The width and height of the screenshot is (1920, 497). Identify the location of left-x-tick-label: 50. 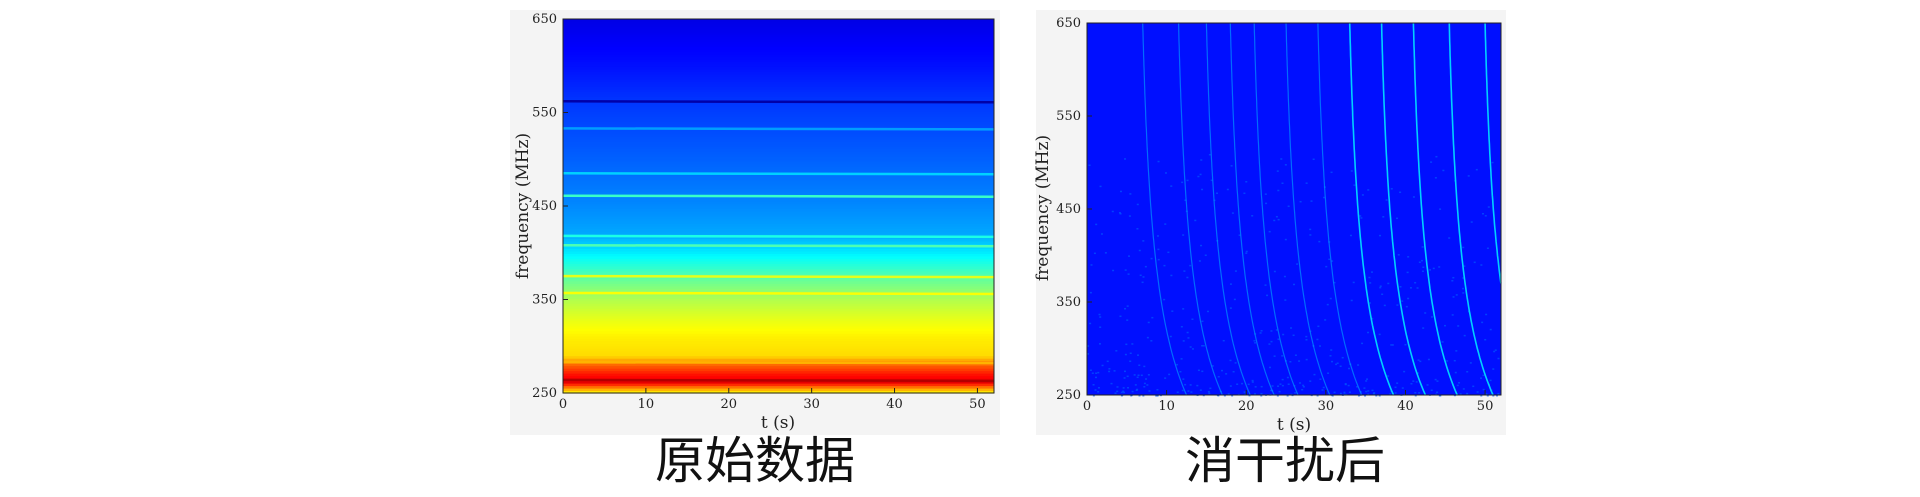
(977, 404).